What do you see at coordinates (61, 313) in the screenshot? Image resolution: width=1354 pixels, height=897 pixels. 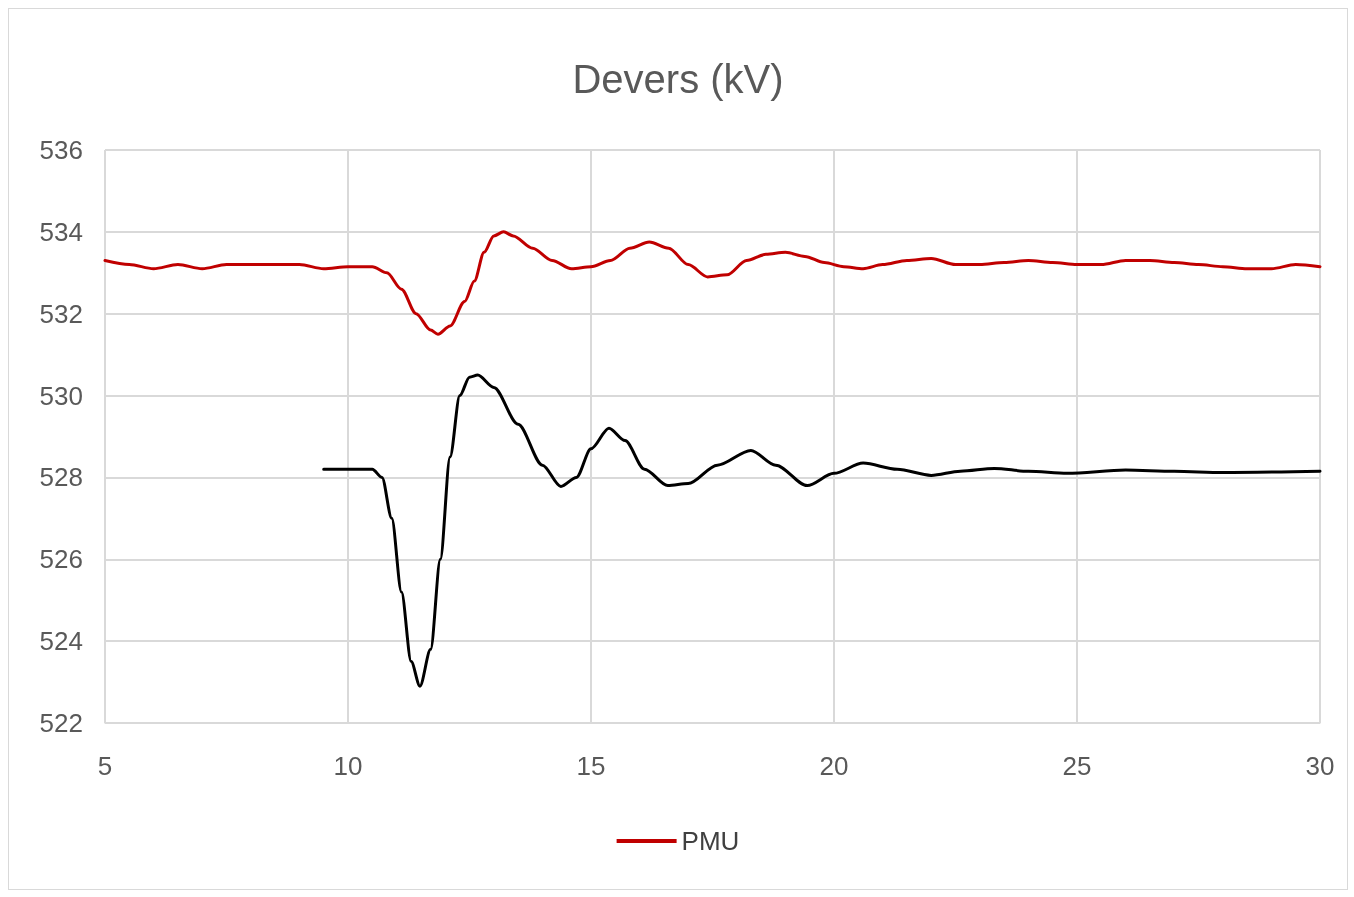 I see `y-tick-label: 532` at bounding box center [61, 313].